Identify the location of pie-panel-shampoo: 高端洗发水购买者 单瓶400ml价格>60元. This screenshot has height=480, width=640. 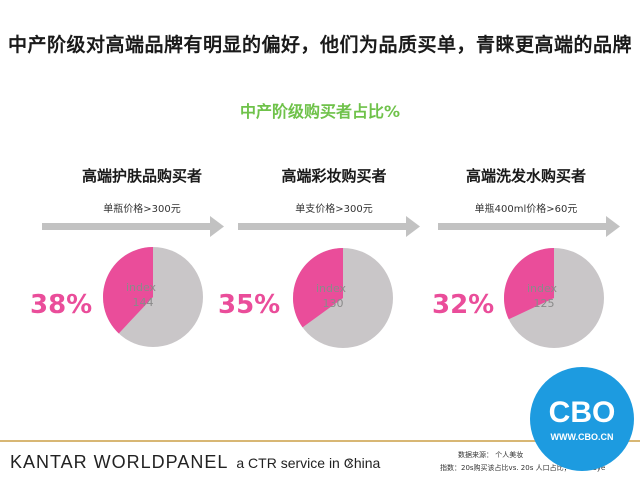
(526, 265).